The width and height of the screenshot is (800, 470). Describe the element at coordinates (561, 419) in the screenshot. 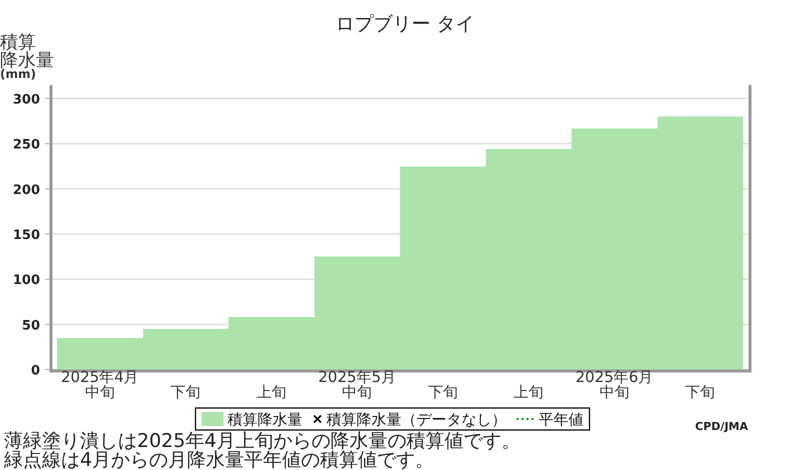

I see `legend-label: 平年値` at that location.